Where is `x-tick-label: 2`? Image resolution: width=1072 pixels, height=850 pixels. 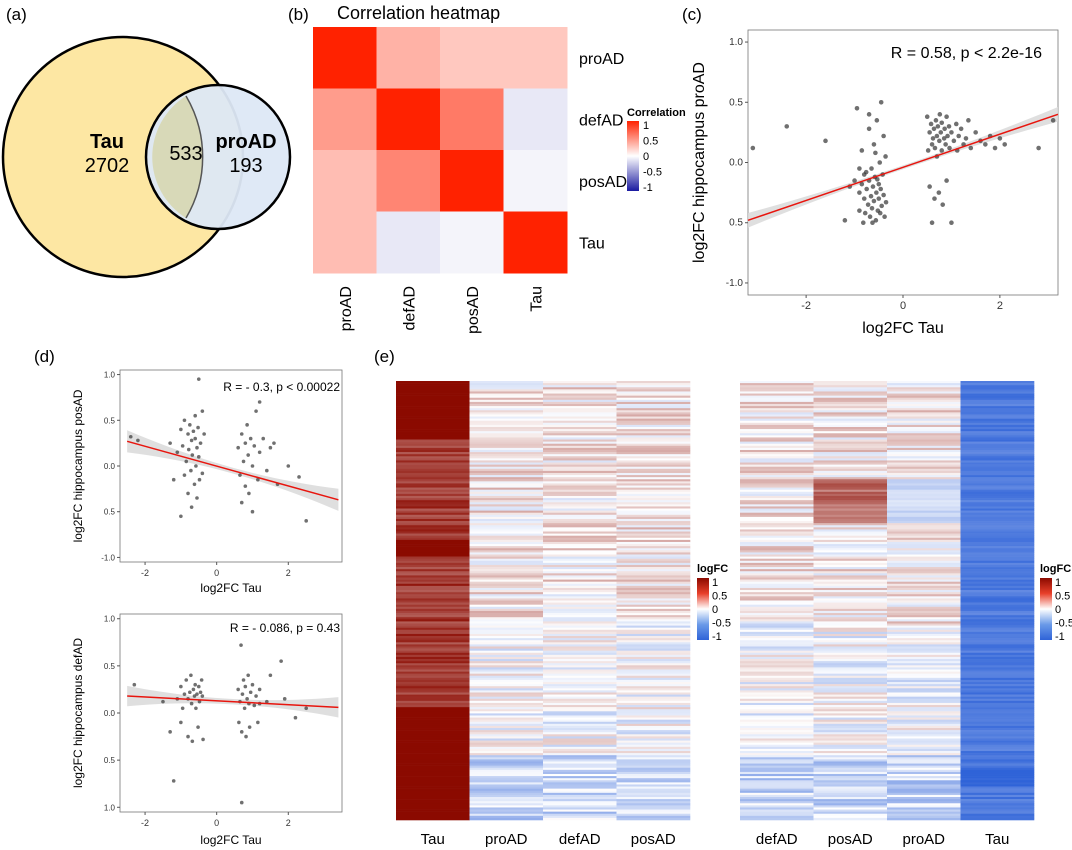 x-tick-label: 2 is located at coordinates (288, 573).